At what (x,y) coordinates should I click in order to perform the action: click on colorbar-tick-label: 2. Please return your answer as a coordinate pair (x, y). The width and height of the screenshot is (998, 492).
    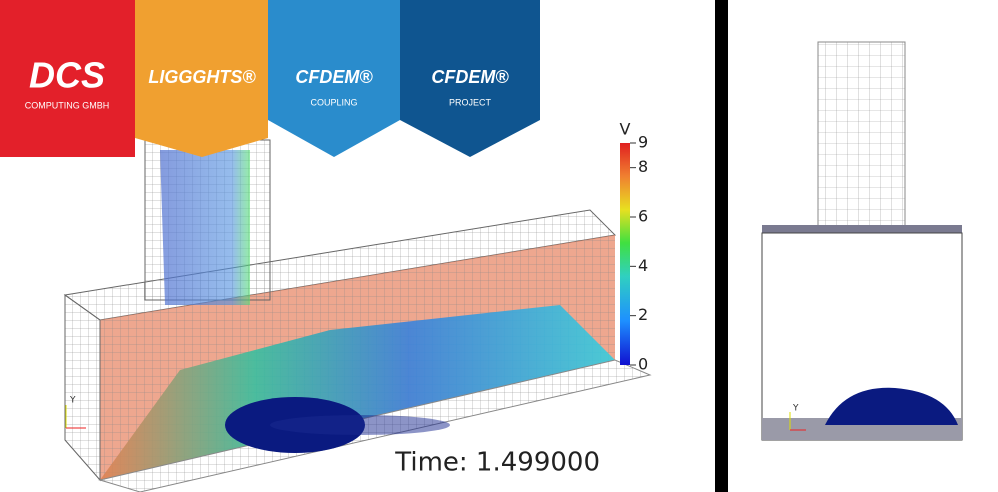
    Looking at the image, I should click on (643, 314).